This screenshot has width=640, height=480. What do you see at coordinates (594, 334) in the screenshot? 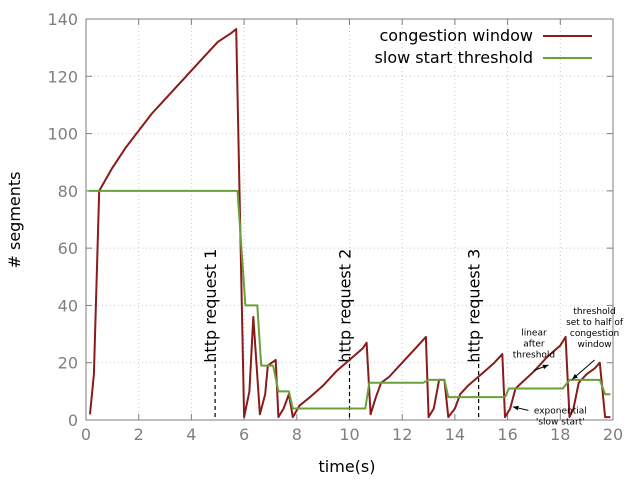
I see `annotation-line: congestion` at bounding box center [594, 334].